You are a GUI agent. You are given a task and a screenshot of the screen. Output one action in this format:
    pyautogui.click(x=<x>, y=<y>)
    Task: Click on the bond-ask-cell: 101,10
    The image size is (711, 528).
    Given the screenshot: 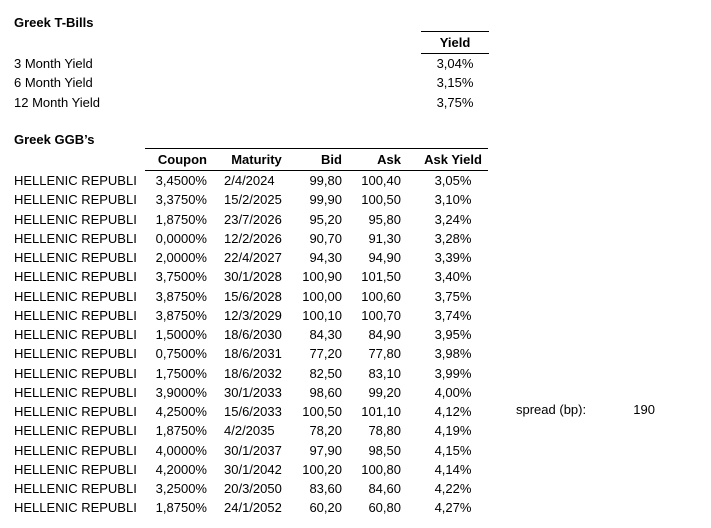 What is the action you would take?
    pyautogui.click(x=381, y=411)
    